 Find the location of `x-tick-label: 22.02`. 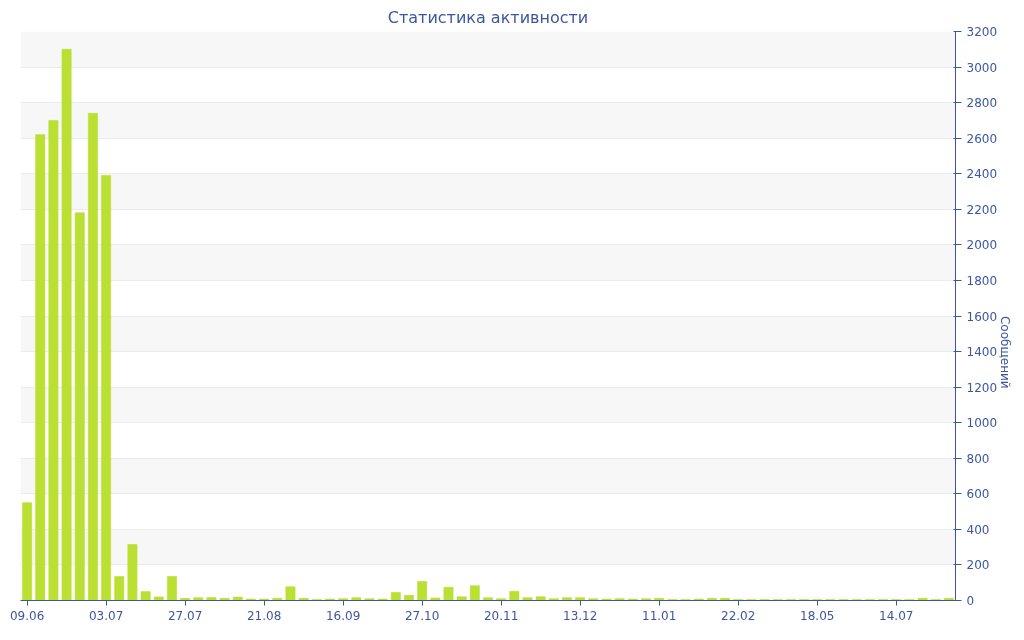

x-tick-label: 22.02 is located at coordinates (738, 615).